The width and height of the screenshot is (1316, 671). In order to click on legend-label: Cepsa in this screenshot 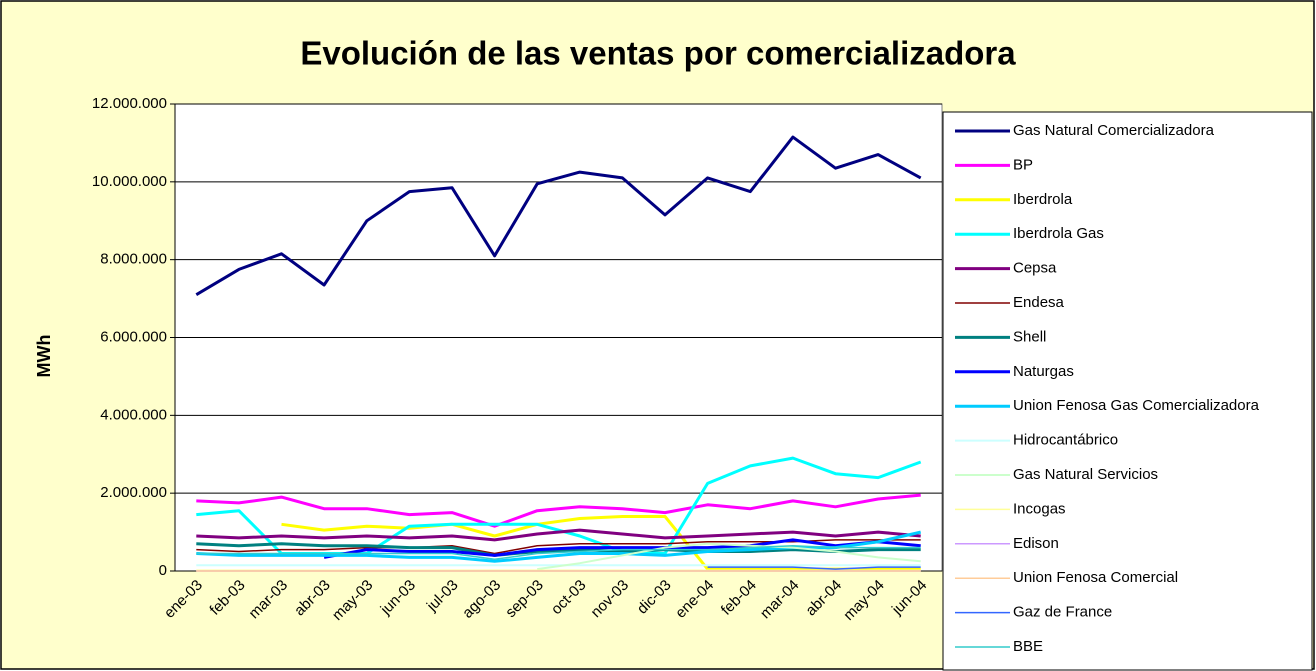, I will do `click(1035, 268)`.